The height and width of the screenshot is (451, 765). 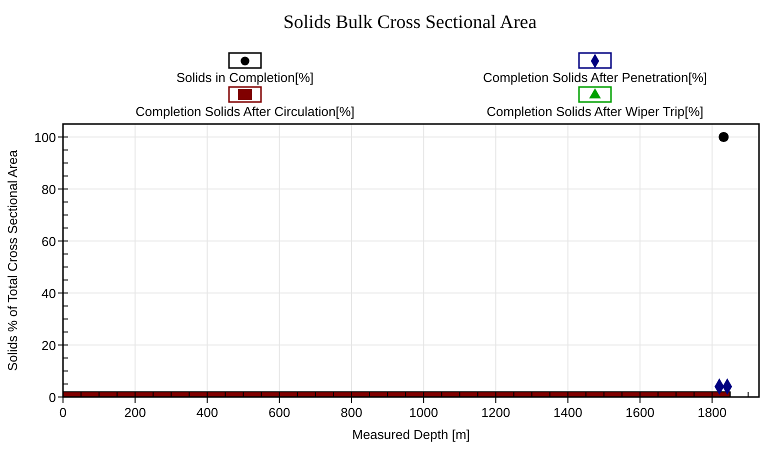 I want to click on legend-label: Completion Solids After Wiper Trip[%], so click(x=595, y=111).